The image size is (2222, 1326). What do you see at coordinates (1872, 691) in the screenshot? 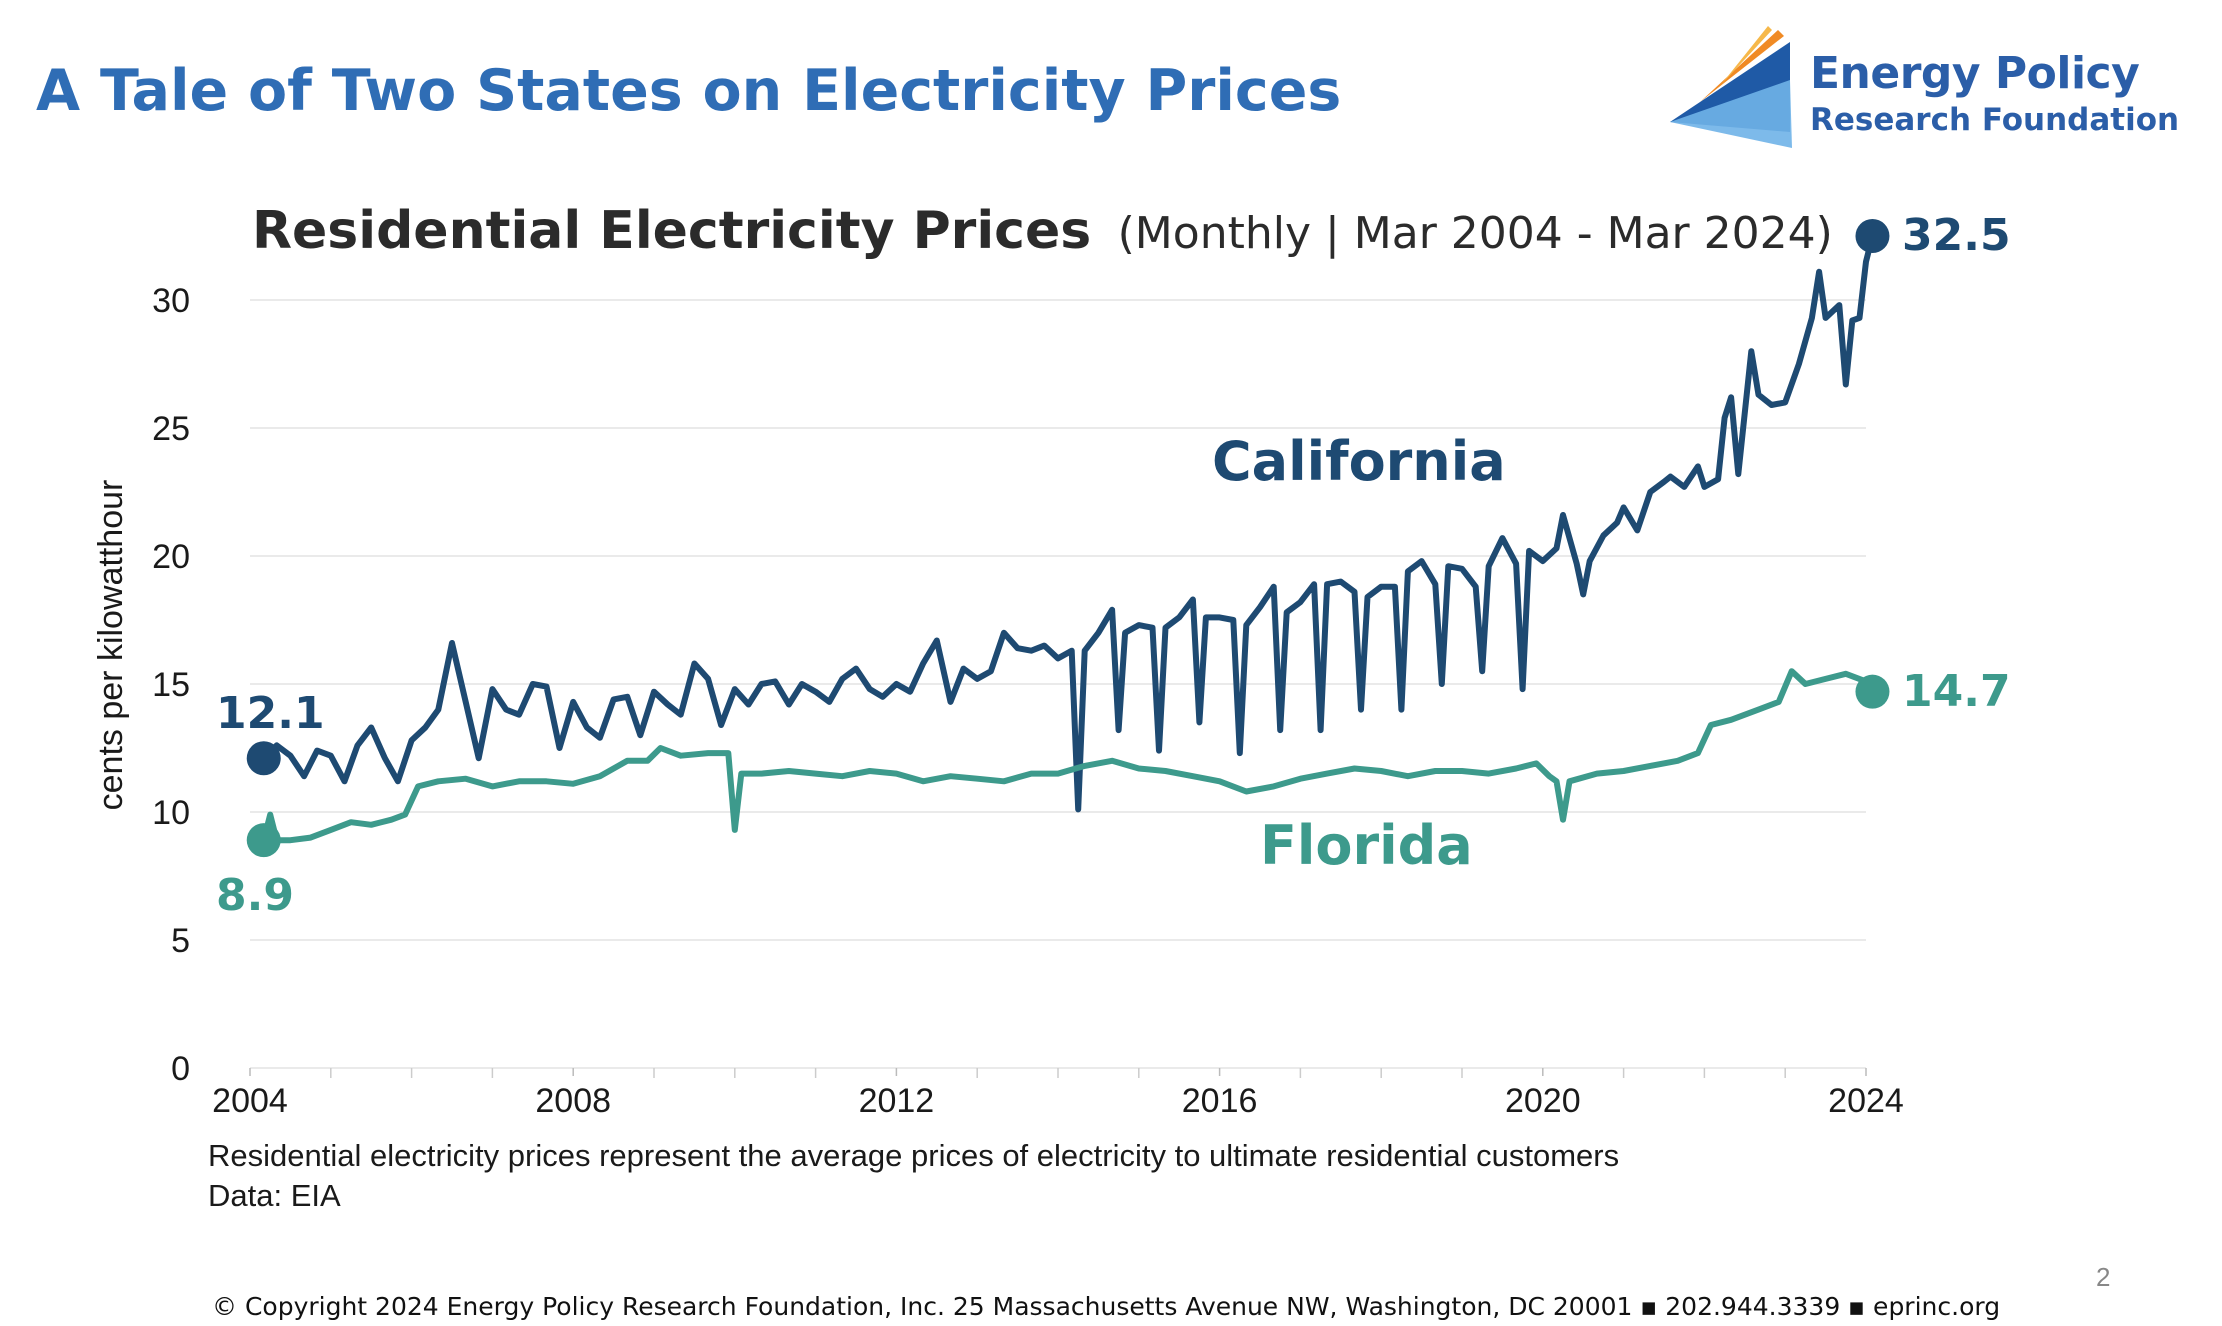
I see `florida-end-marker` at bounding box center [1872, 691].